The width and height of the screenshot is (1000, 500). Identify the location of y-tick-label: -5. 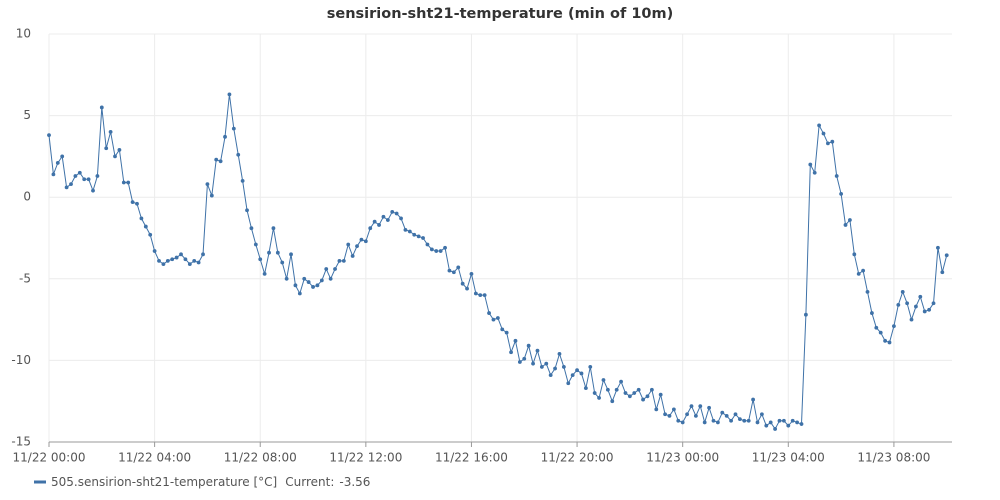
(25, 278).